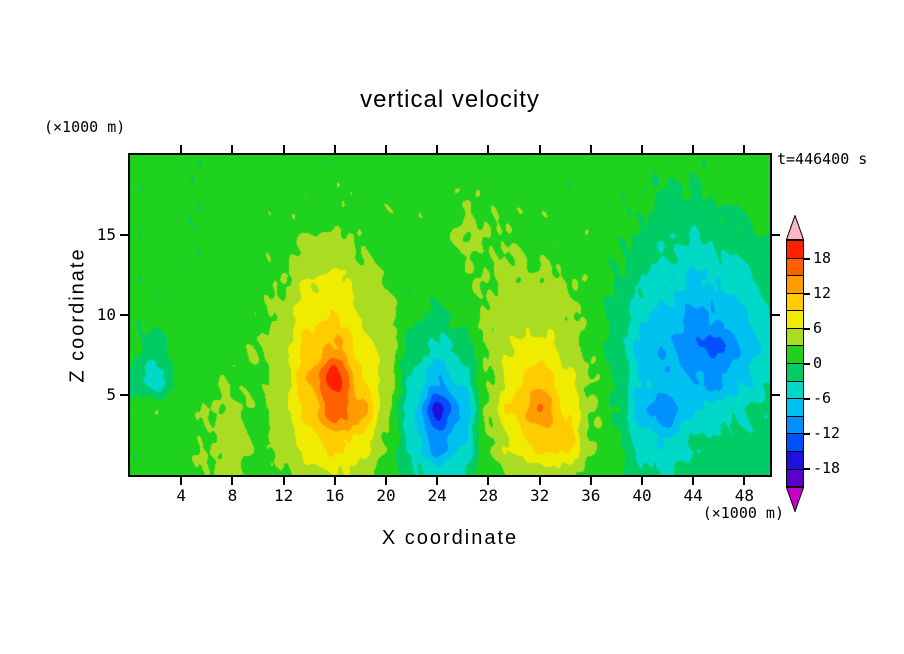 The image size is (904, 654). I want to click on colorbar, so click(795, 363).